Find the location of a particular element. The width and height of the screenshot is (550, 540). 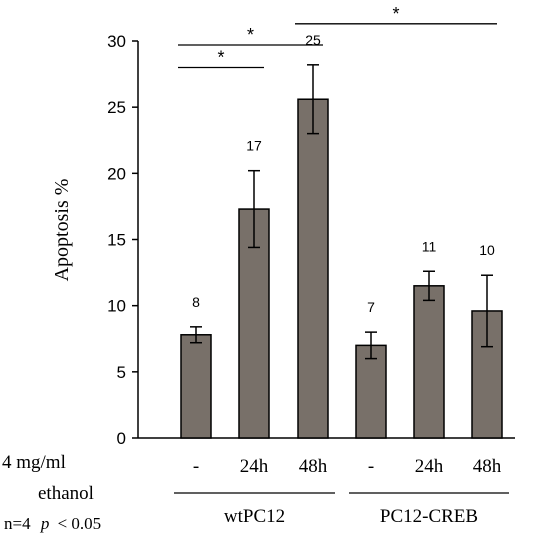

y-tick-label: 0 is located at coordinates (121, 438).